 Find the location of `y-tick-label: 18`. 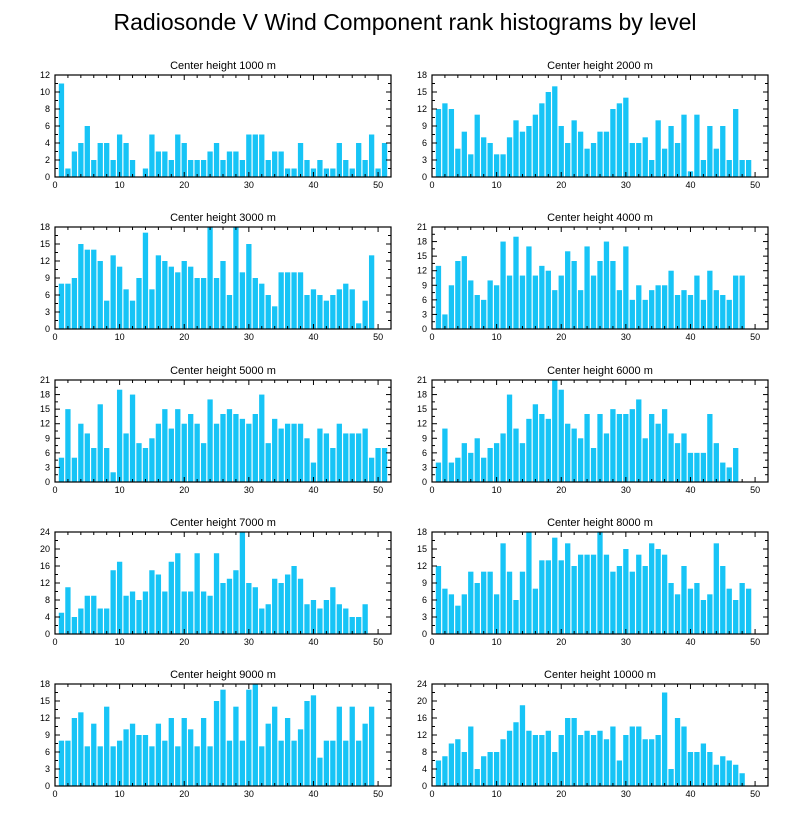

y-tick-label: 18 is located at coordinates (45, 395).